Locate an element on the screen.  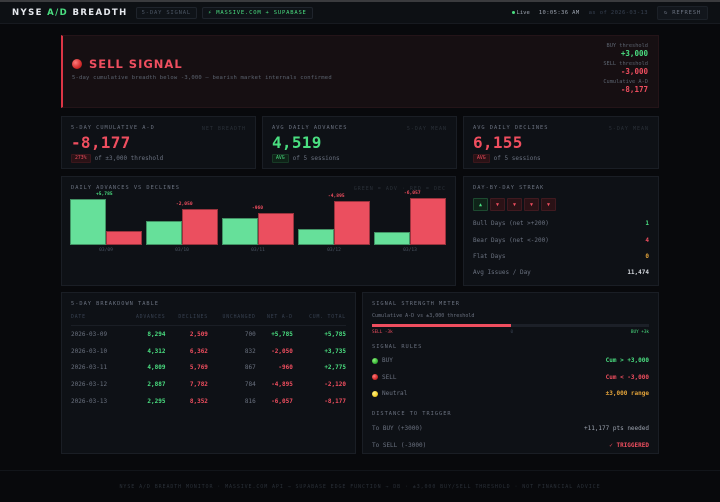
table-cell: -2,050 is located at coordinates (282, 351).